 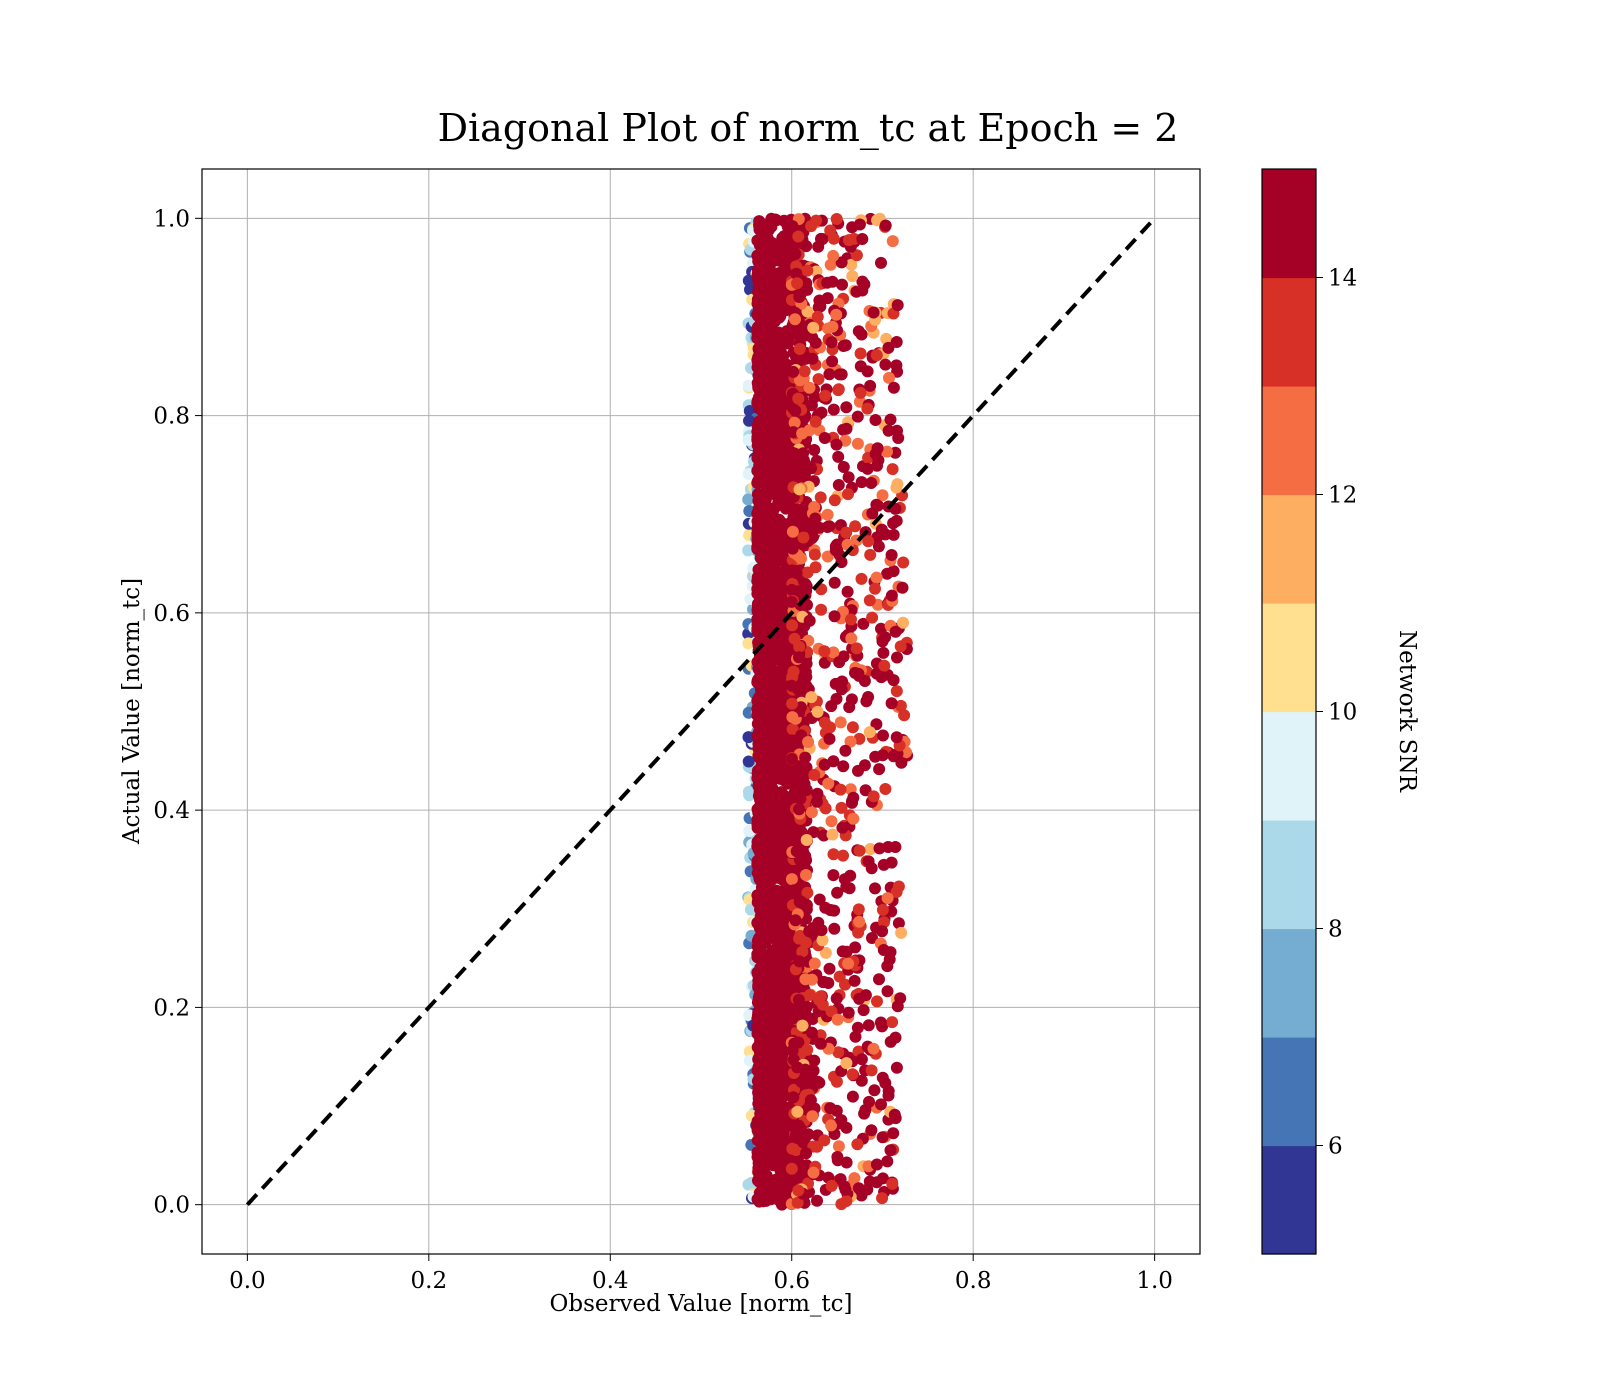 I want to click on y-tick-label: 1.0, so click(x=171, y=219).